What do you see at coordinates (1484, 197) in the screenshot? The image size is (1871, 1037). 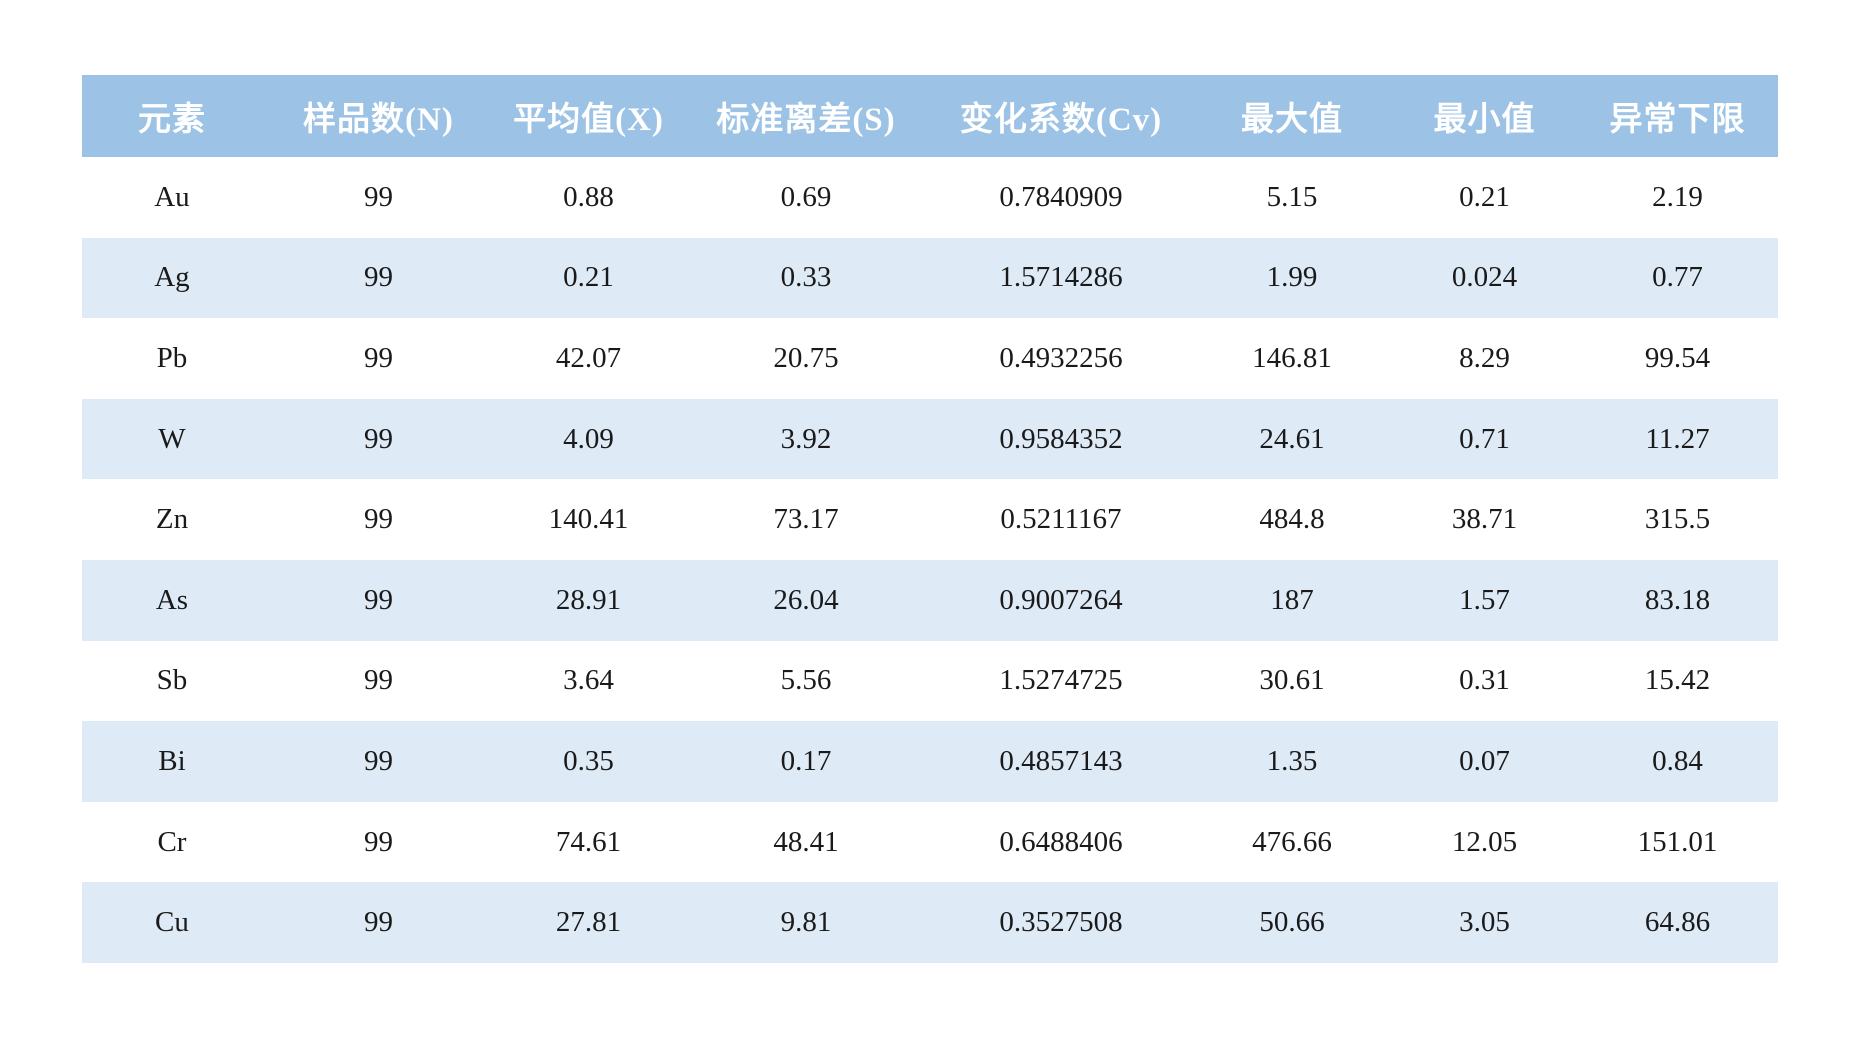 I see `cell-min-value: 0.21` at bounding box center [1484, 197].